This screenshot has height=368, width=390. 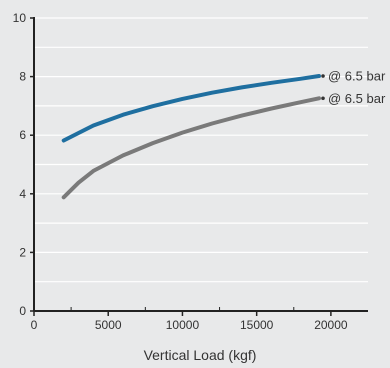 I want to click on series-label-1: @ 6.5 bar, so click(x=357, y=76).